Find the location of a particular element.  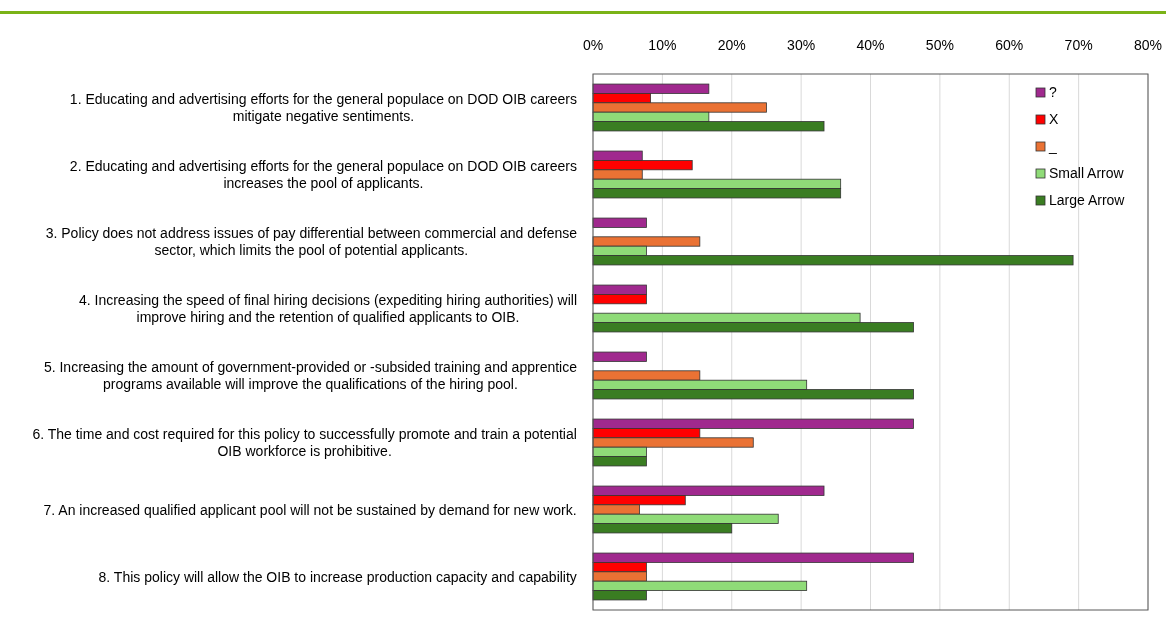

y-tick-label: 1. Educating and advertising efforts for the general populace on DOD OIB careers mitigate negative sentiments. is located at coordinates (323, 107).